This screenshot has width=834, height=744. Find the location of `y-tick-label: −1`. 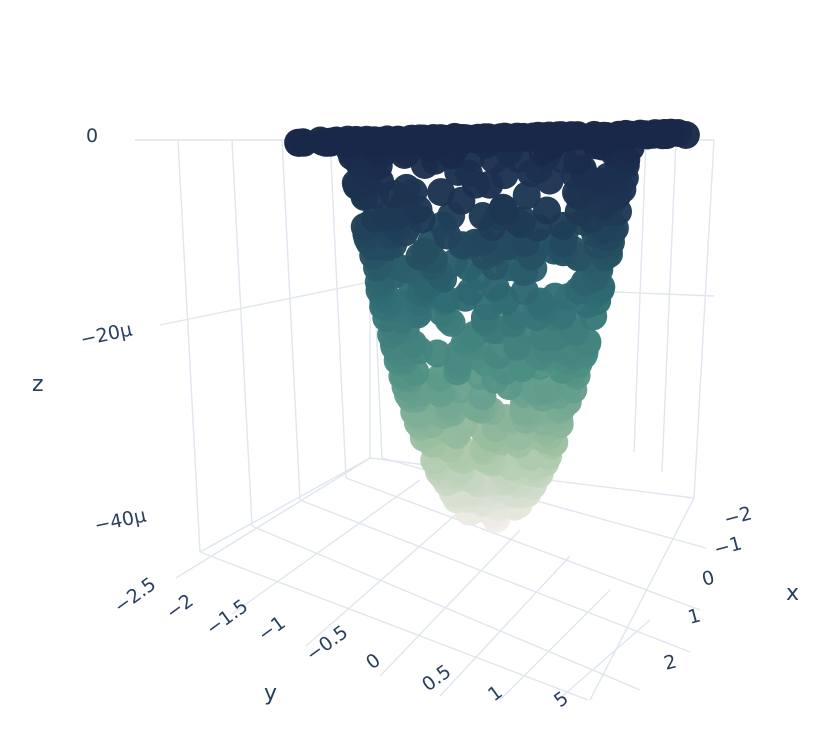

y-tick-label: −1 is located at coordinates (272, 629).